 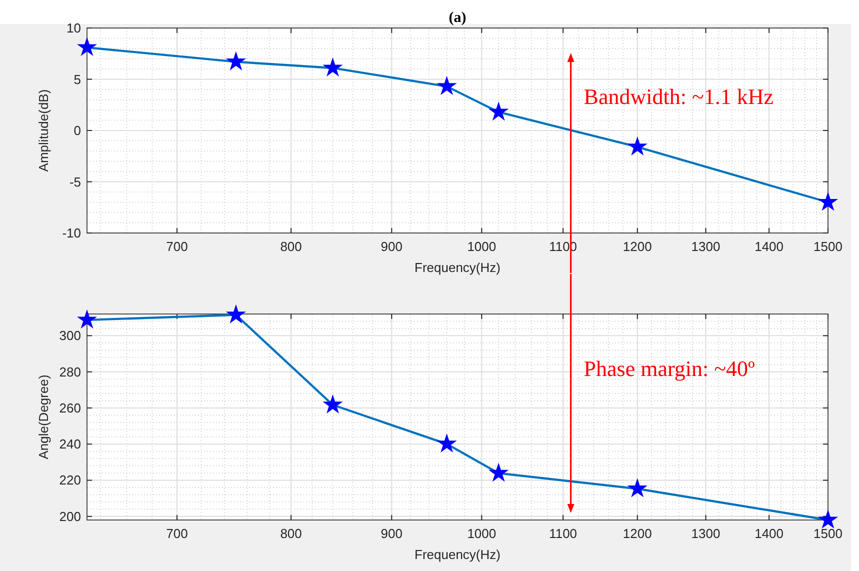 I want to click on annotation: Bandwidth: ~1.1 kHz, so click(x=679, y=96).